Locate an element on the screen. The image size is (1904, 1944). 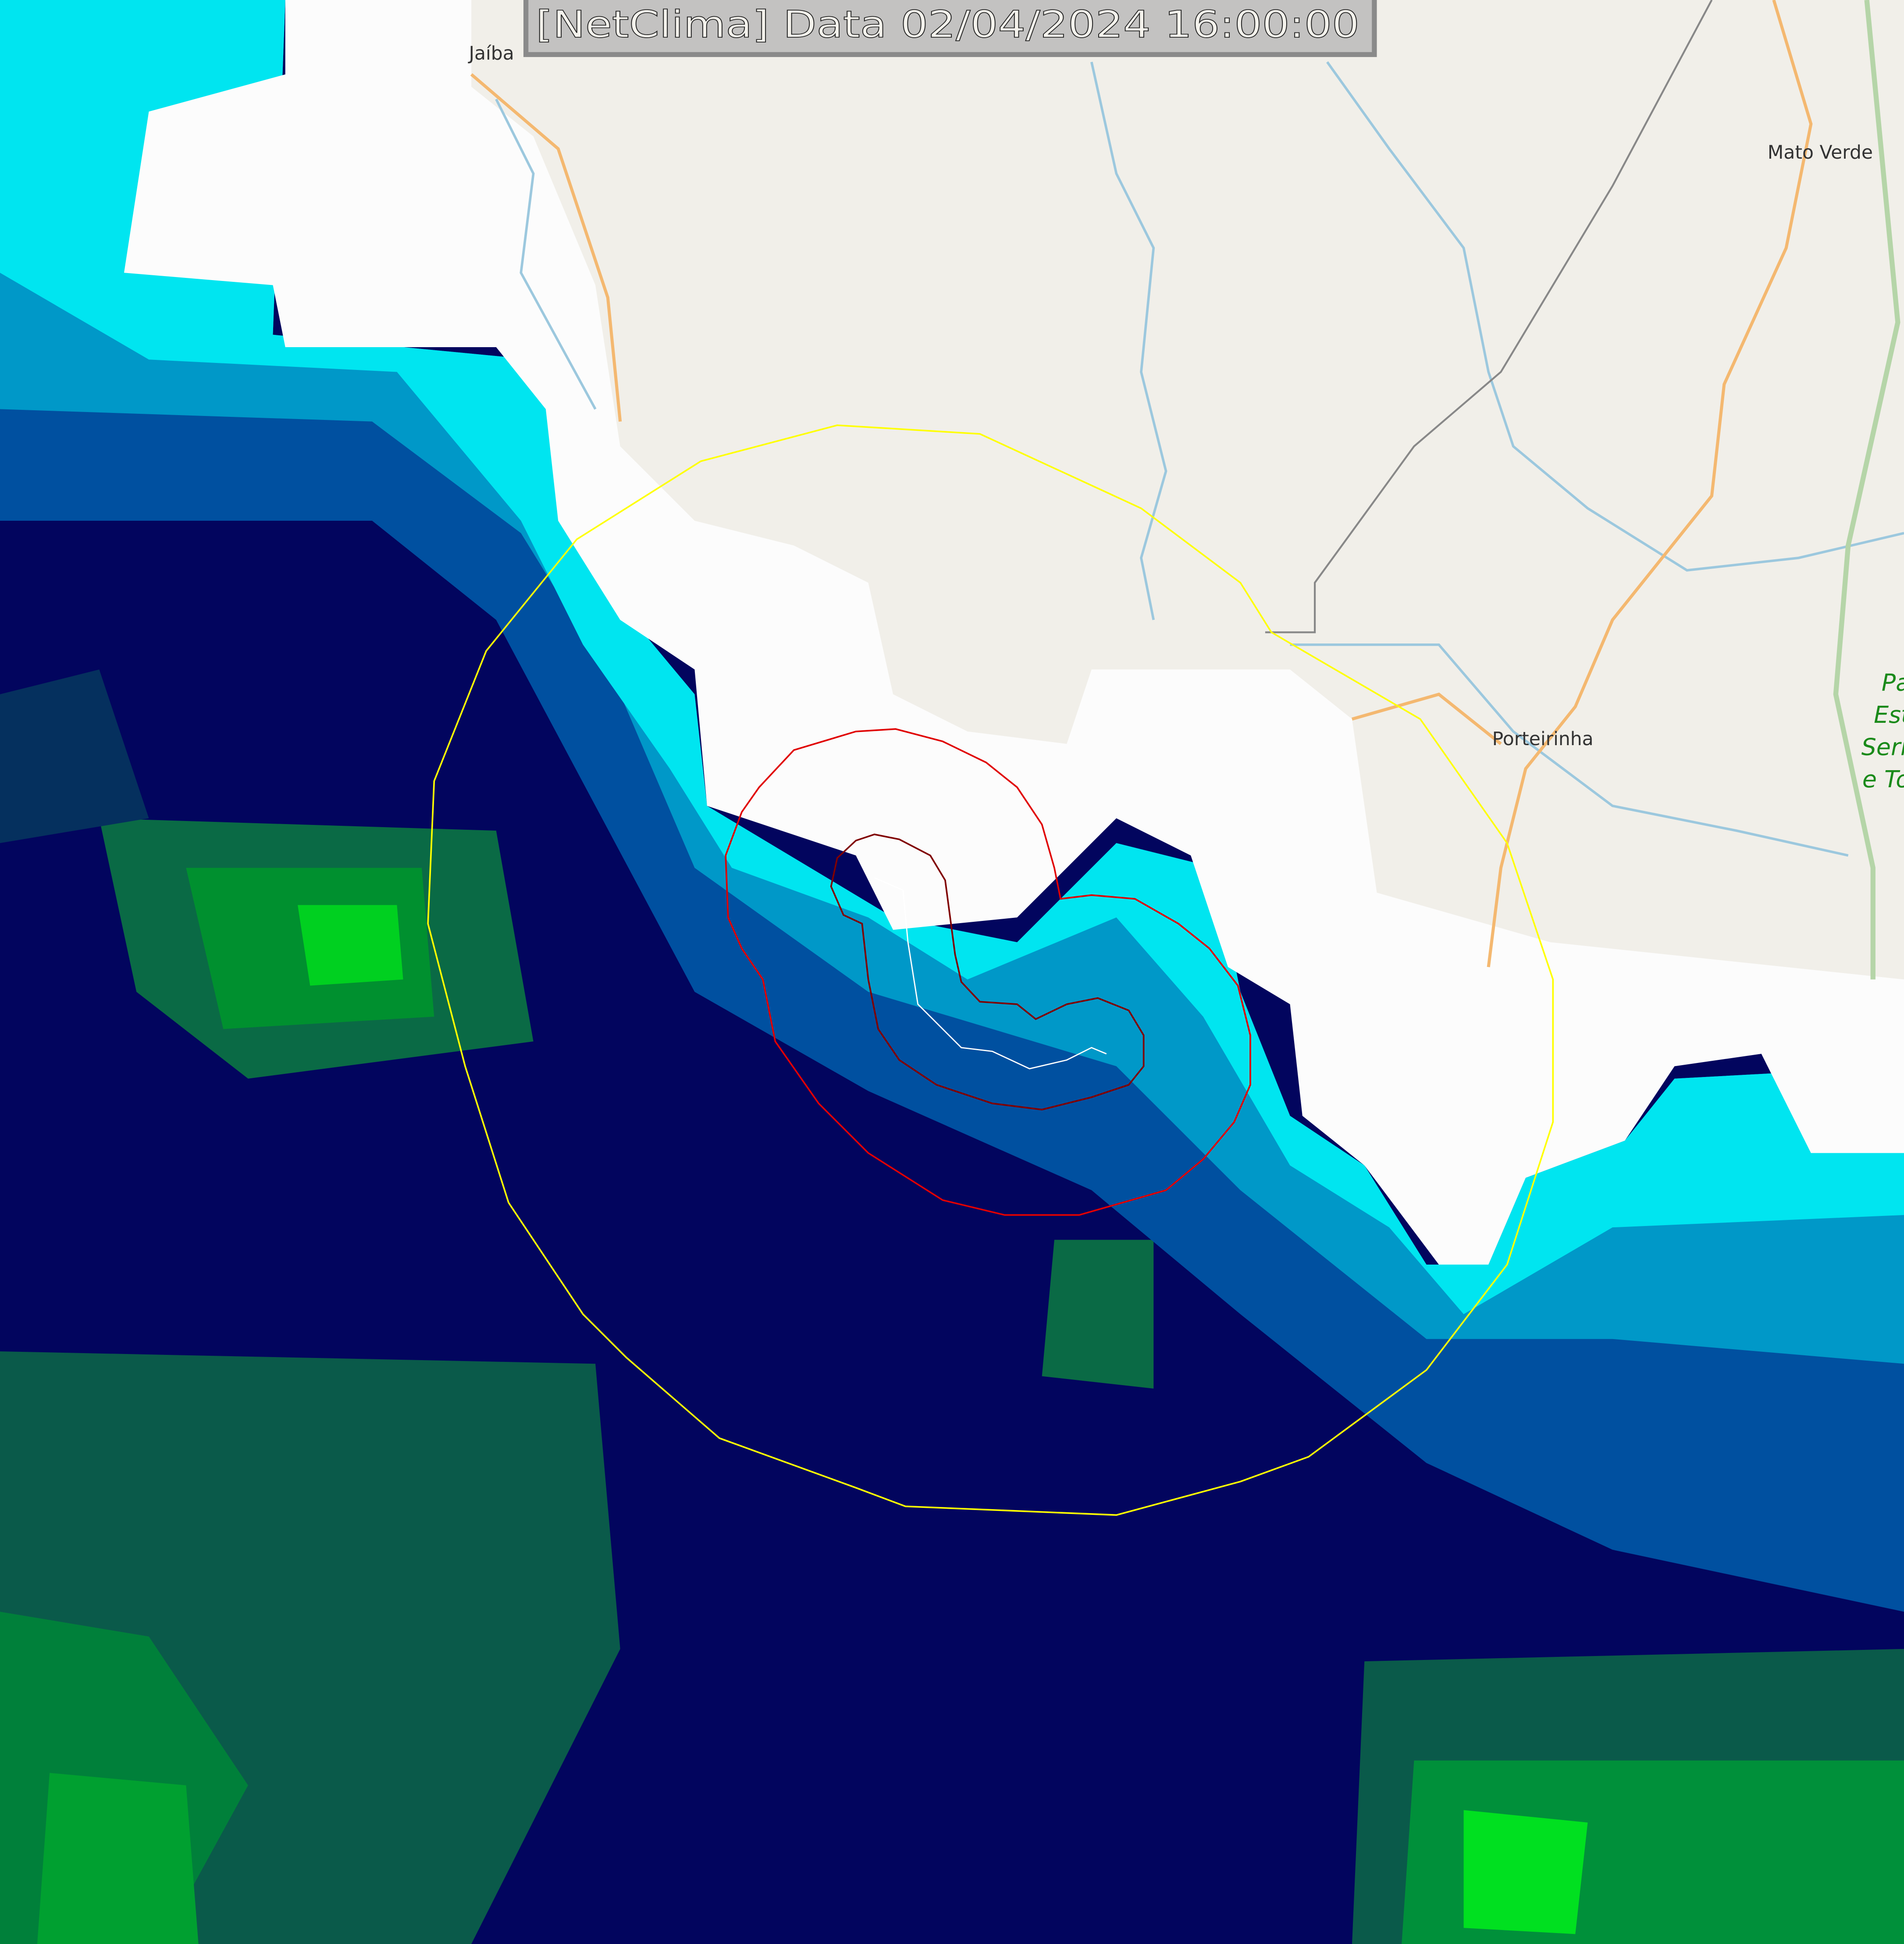
label-mato-verde: Mato Verde is located at coordinates (1820, 152).